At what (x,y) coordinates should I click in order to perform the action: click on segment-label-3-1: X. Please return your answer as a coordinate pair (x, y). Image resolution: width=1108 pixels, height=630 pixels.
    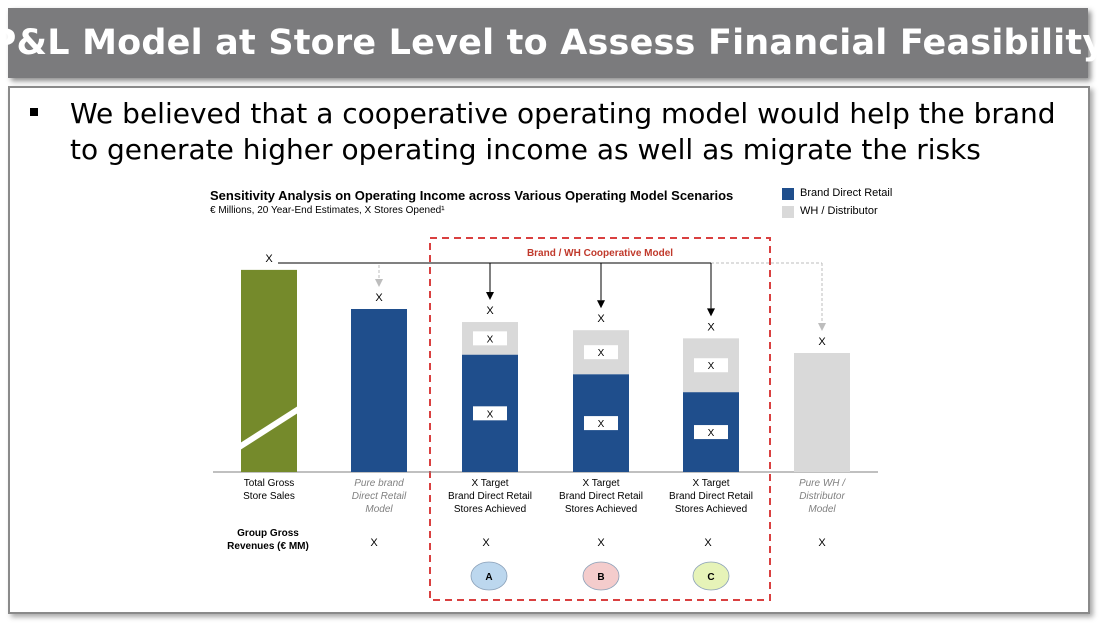
    Looking at the image, I should click on (601, 353).